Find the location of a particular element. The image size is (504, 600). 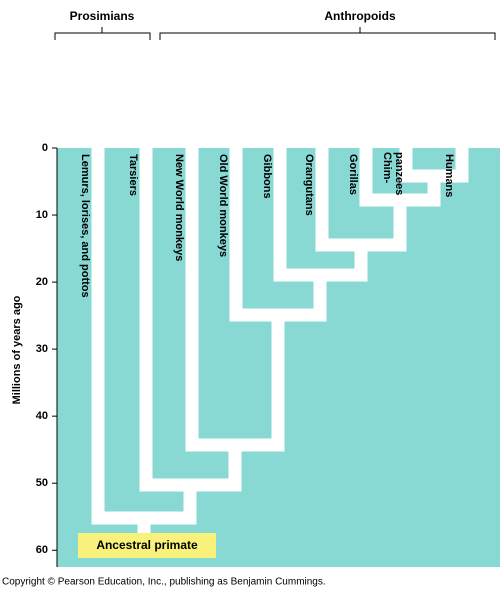

tick-label: 0 is located at coordinates (45, 148).